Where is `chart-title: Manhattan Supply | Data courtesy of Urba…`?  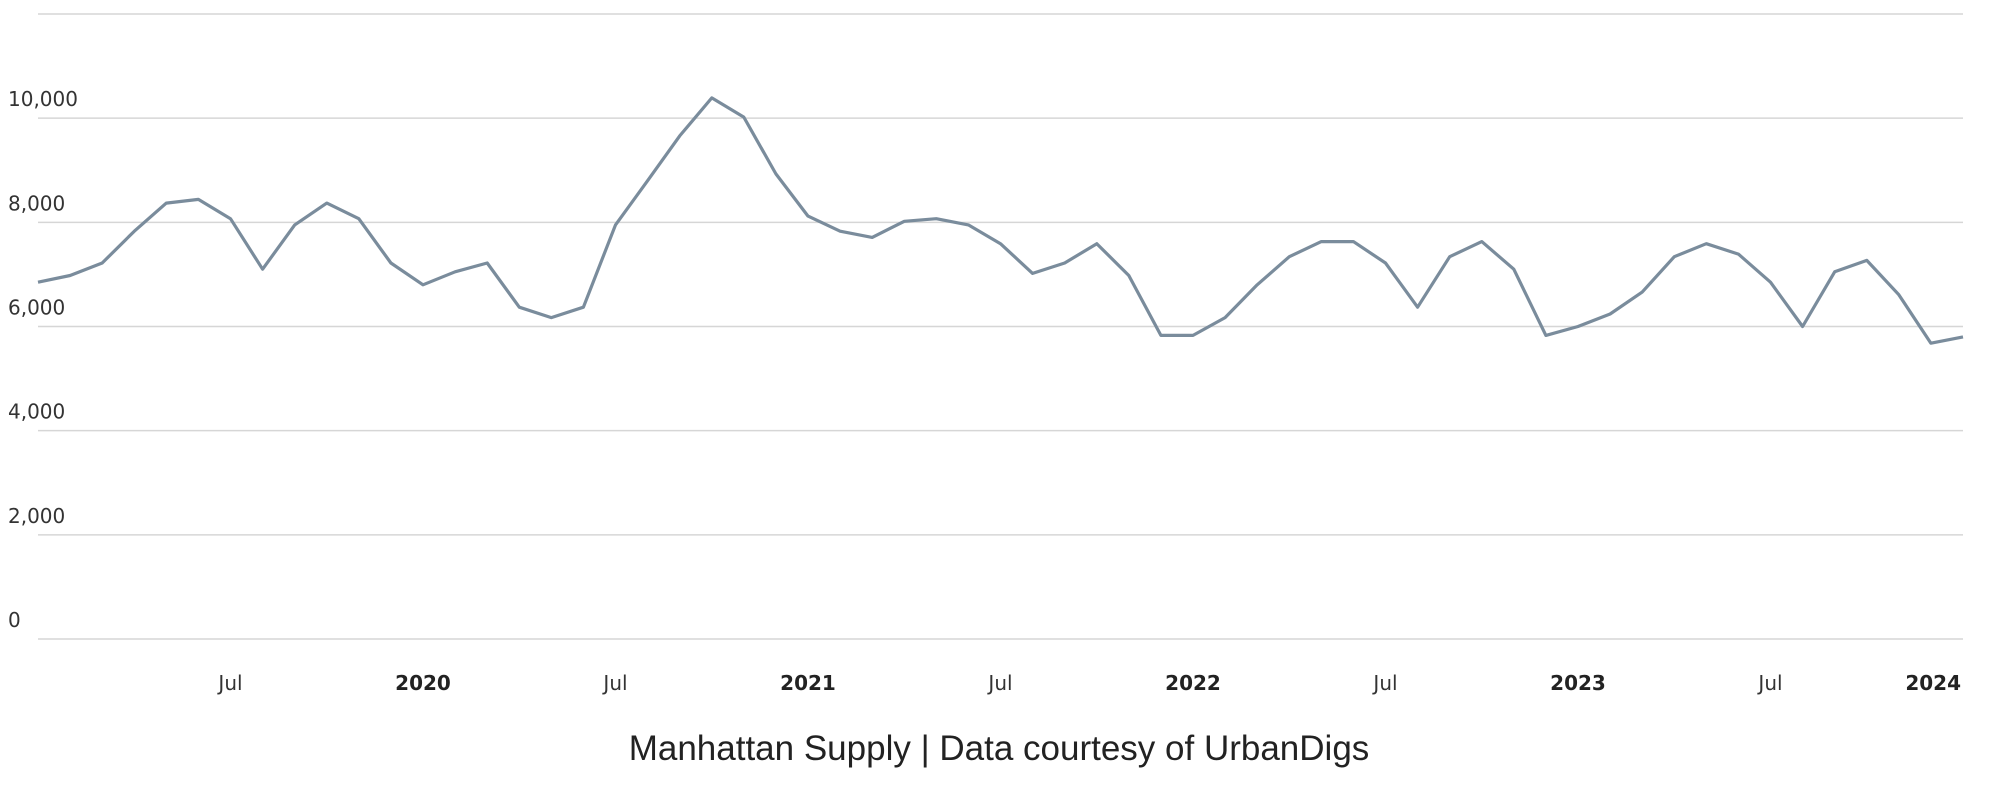 chart-title: Manhattan Supply | Data courtesy of Urba… is located at coordinates (999, 748).